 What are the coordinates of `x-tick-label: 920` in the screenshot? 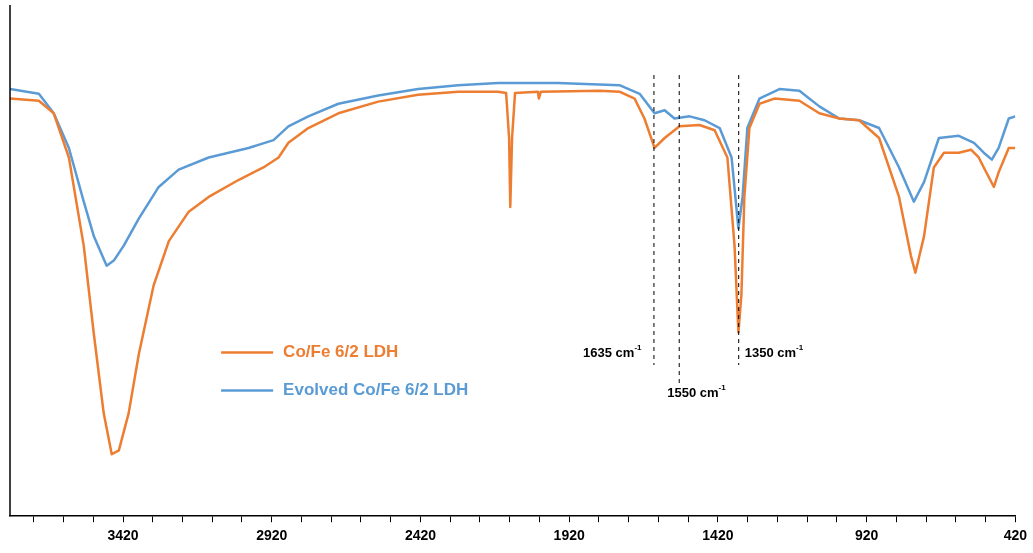 It's located at (866, 535).